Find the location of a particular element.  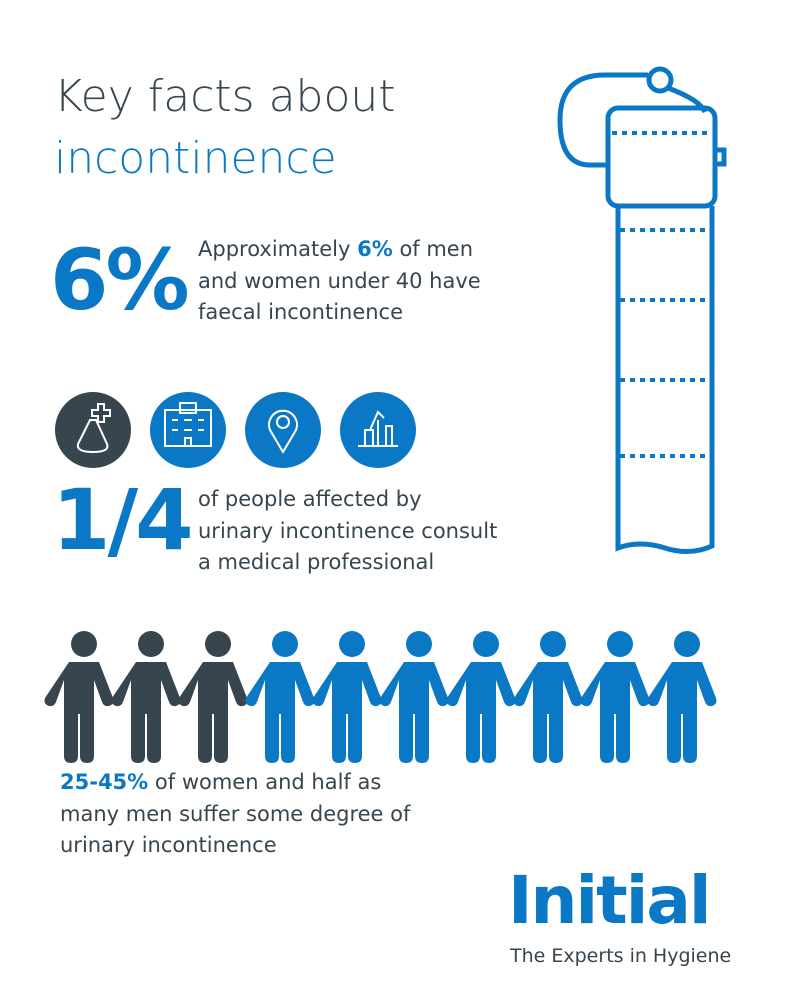

text: urinary incontinence consult is located at coordinates (348, 530).